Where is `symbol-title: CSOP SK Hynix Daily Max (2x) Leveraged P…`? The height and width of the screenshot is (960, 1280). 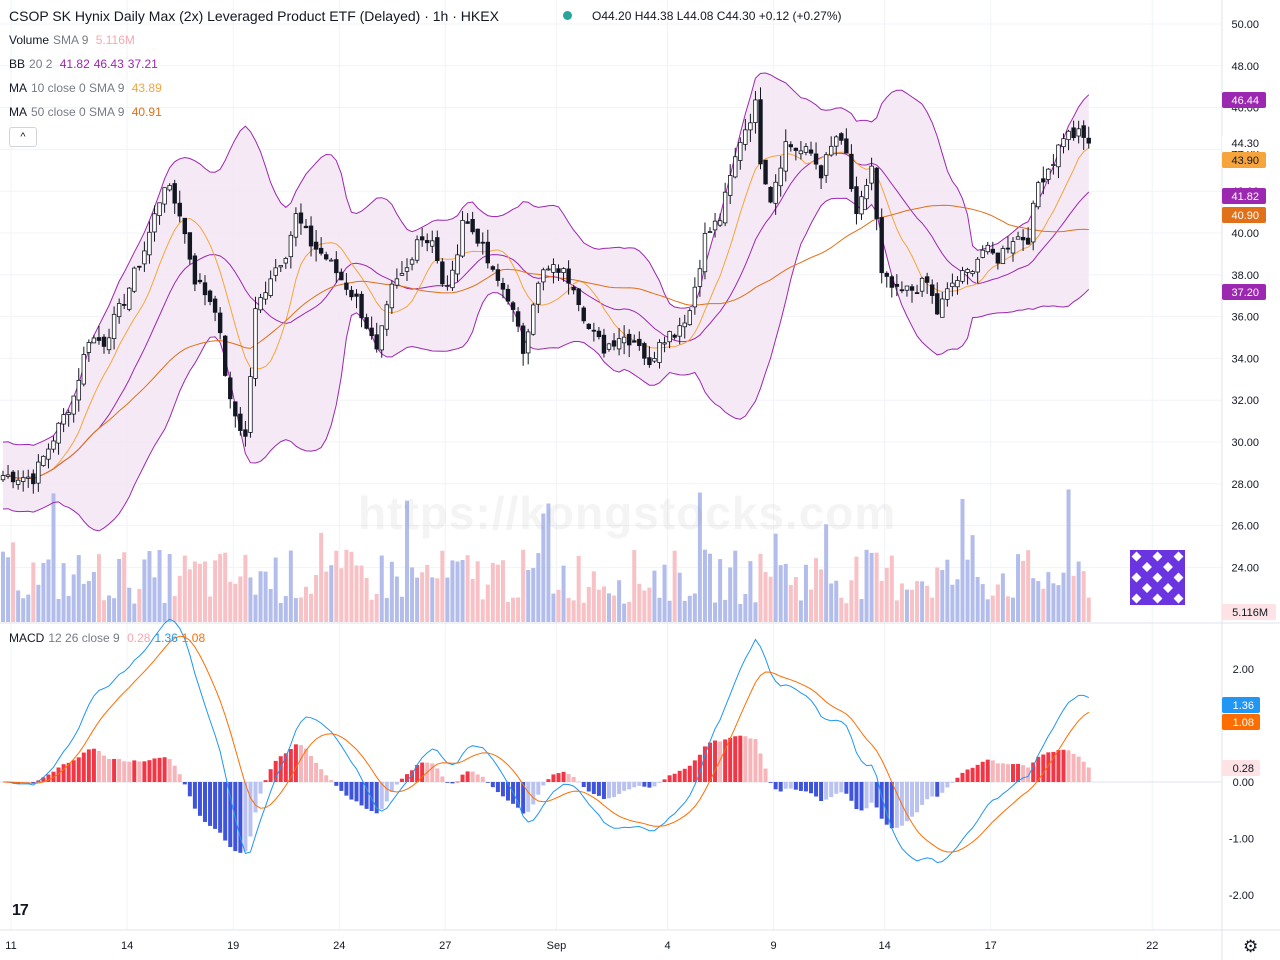
symbol-title: CSOP SK Hynix Daily Max (2x) Leveraged P… is located at coordinates (254, 16).